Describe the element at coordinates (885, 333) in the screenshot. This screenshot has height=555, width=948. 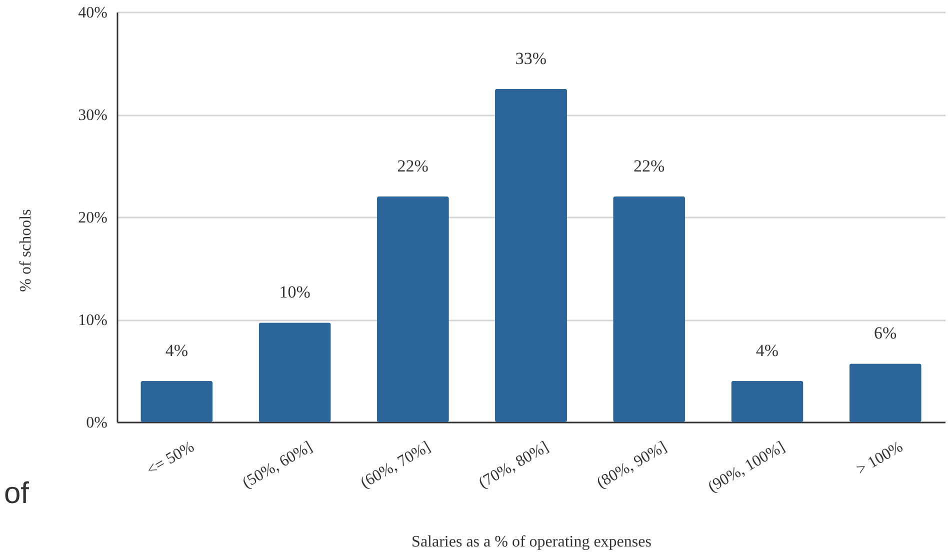
I see `data-label: 6%` at that location.